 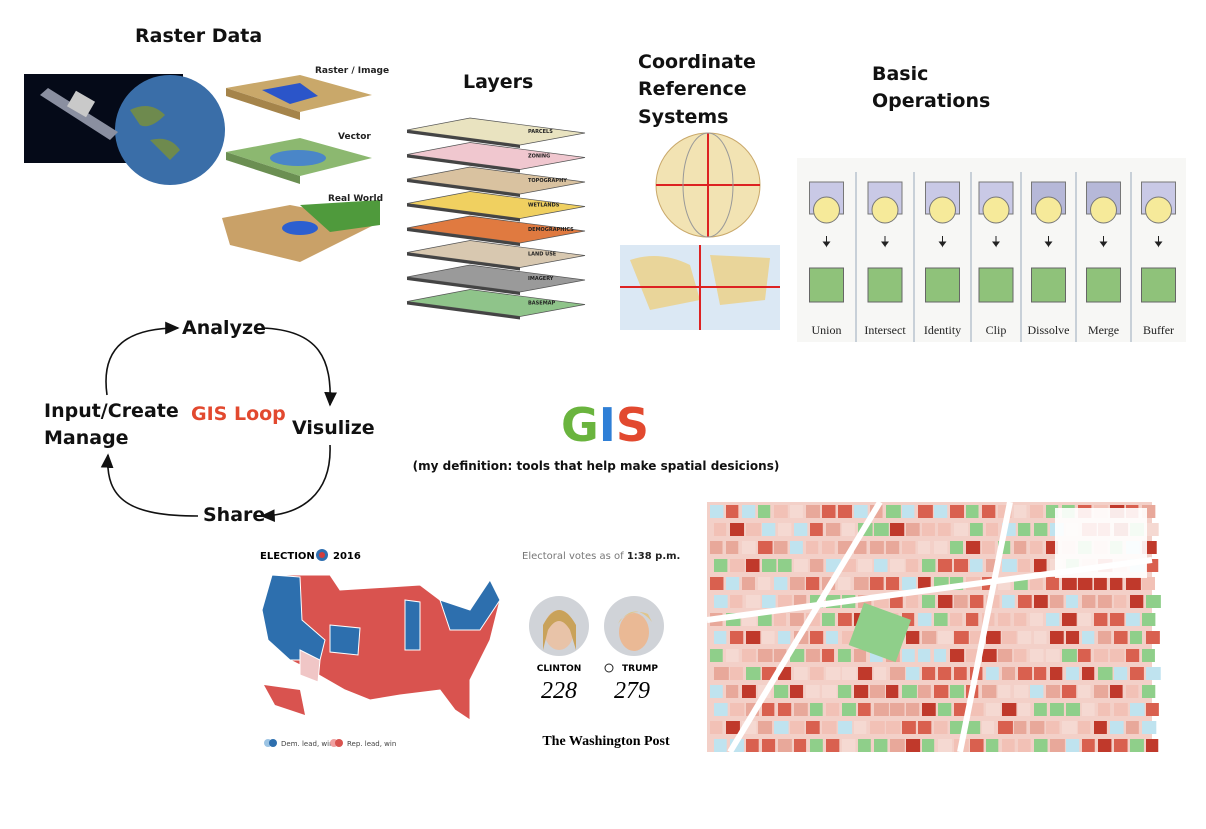 What do you see at coordinates (692, 89) in the screenshot?
I see `section-title: Reference` at bounding box center [692, 89].